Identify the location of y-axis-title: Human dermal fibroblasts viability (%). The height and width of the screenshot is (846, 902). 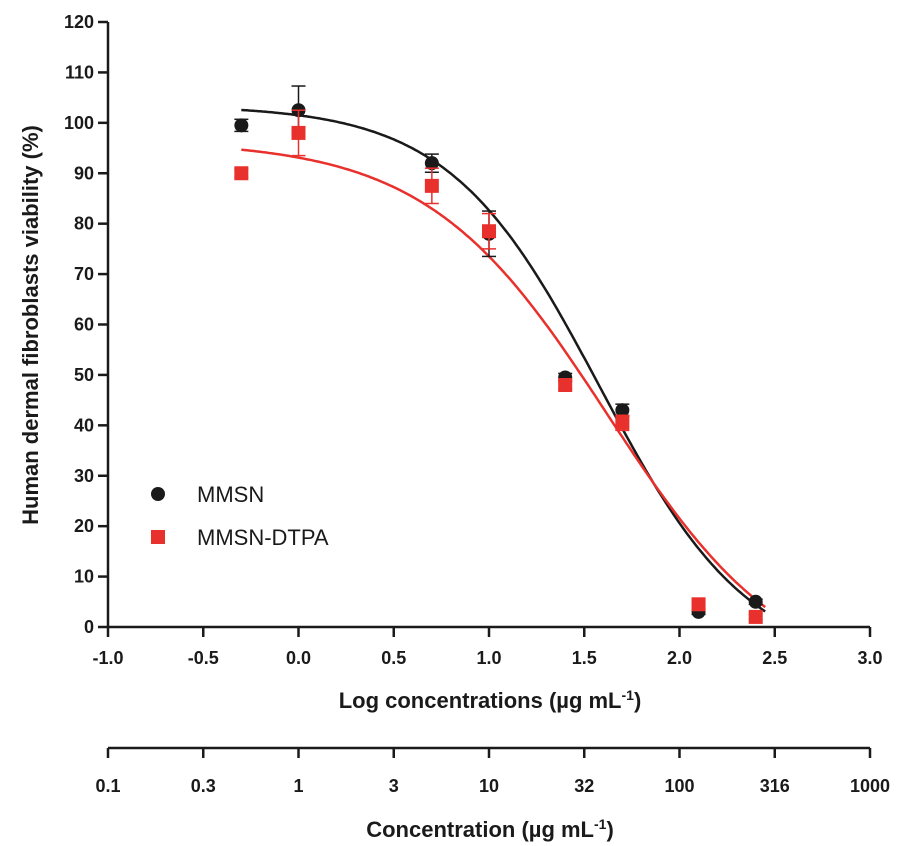
(30, 325).